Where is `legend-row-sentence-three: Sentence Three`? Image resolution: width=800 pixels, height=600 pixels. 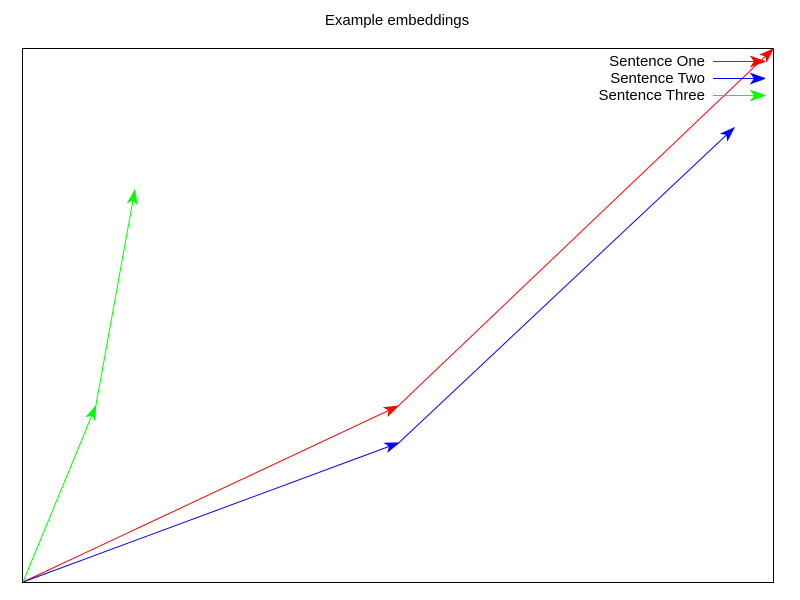 legend-row-sentence-three: Sentence Three is located at coordinates (682, 95).